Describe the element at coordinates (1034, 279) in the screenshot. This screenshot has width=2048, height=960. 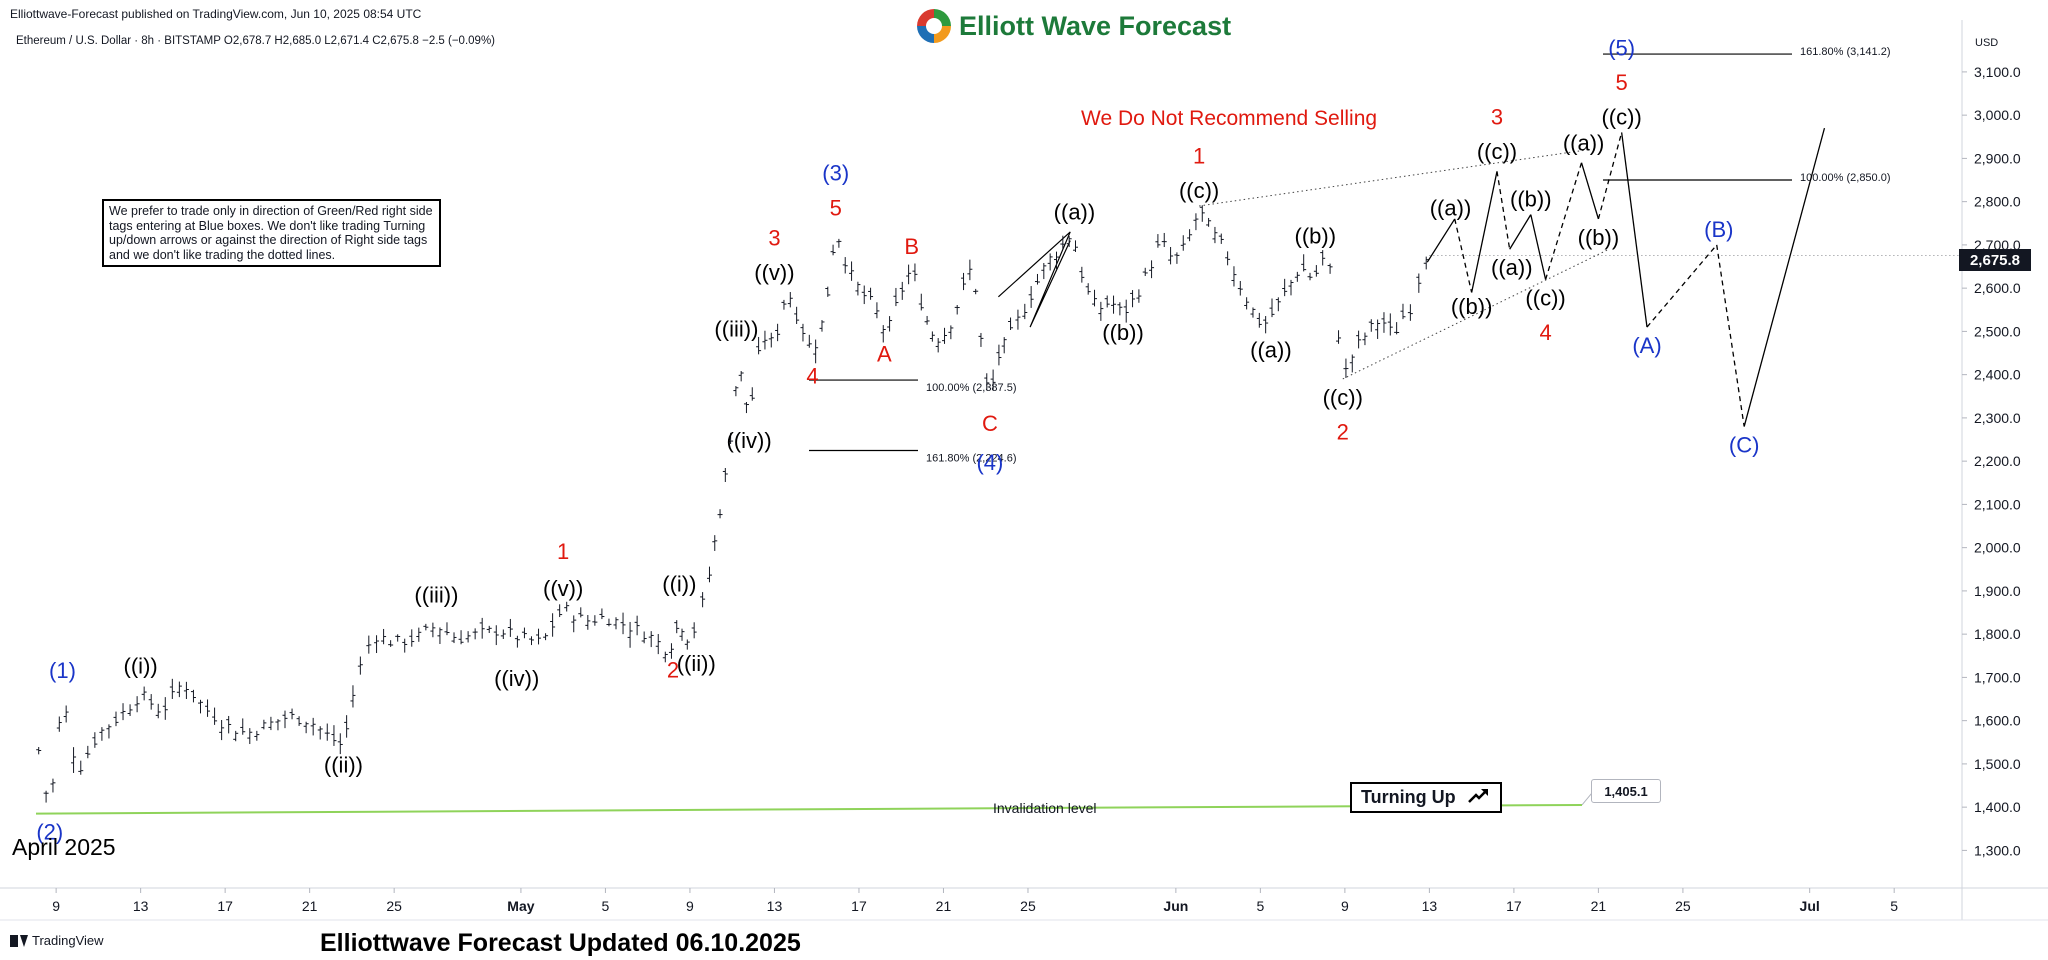
I see `wedge-lines` at that location.